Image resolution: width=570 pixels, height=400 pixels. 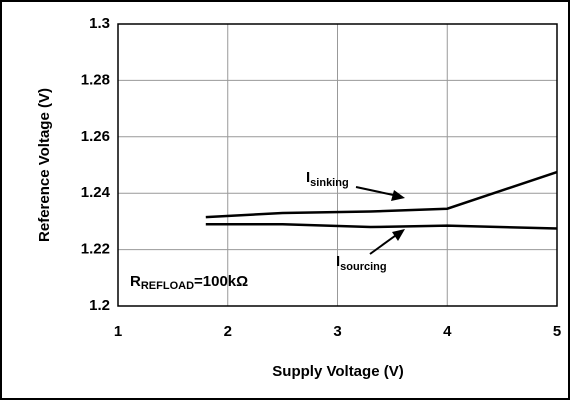 I want to click on y-tick-label: 1.22, so click(x=95, y=249).